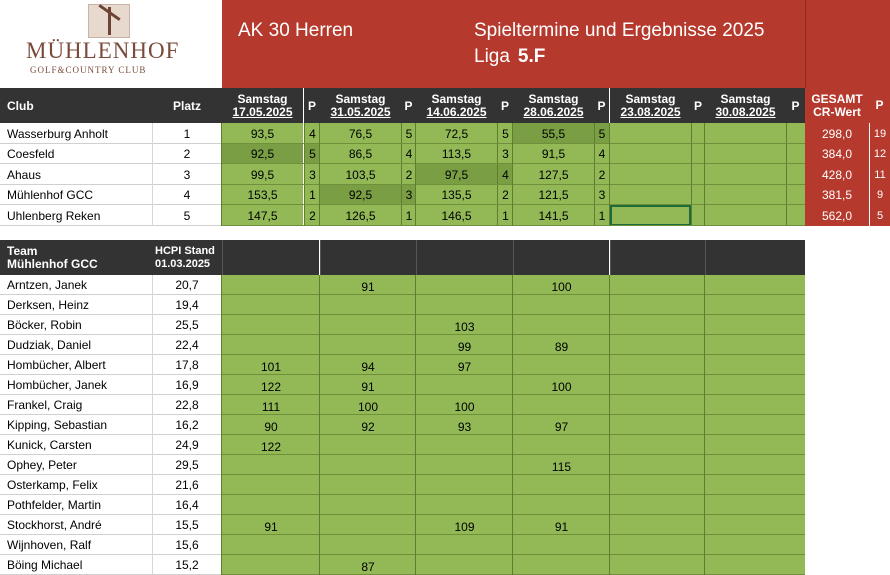 The height and width of the screenshot is (575, 890). Describe the element at coordinates (49, 445) in the screenshot. I see `player-name: Kunick, Carsten` at that location.